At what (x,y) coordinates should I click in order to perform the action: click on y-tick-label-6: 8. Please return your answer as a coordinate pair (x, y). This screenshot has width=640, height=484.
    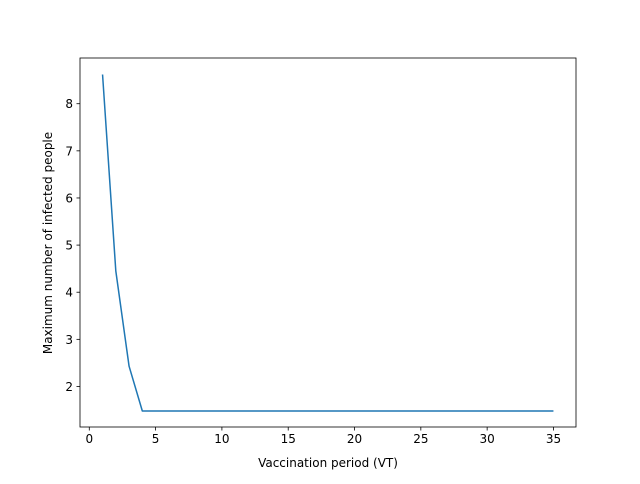
    Looking at the image, I should click on (69, 104).